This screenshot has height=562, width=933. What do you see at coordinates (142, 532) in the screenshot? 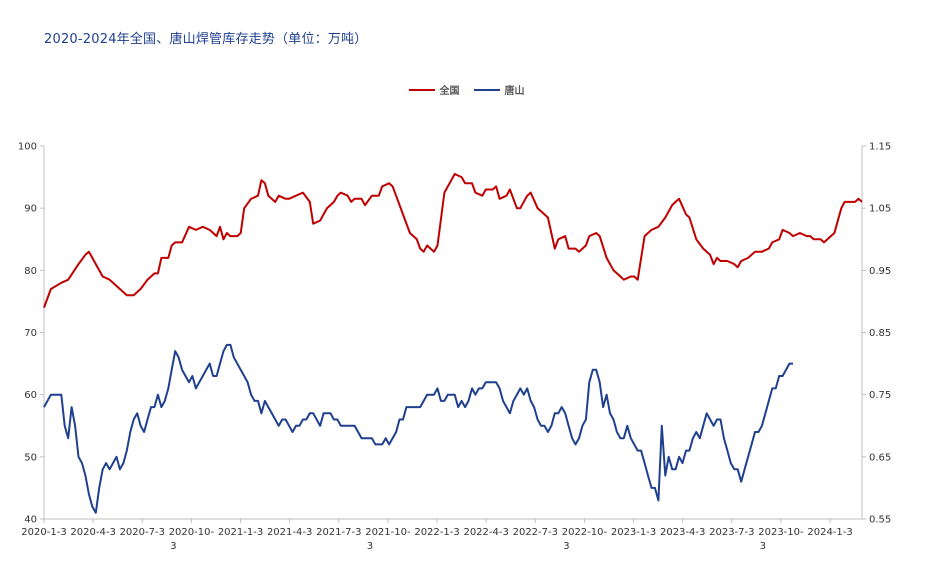
I see `x-tick-label: 2020-7-3` at bounding box center [142, 532].